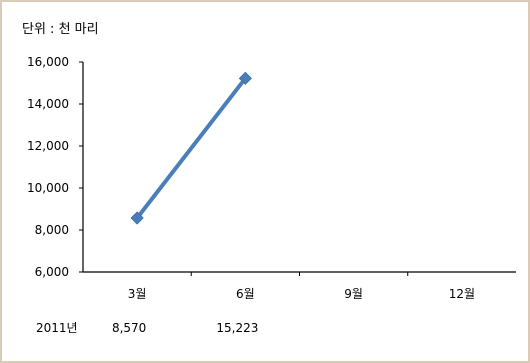 This screenshot has width=530, height=363. Describe the element at coordinates (462, 294) in the screenshot. I see `x-tick-label: 12월` at that location.